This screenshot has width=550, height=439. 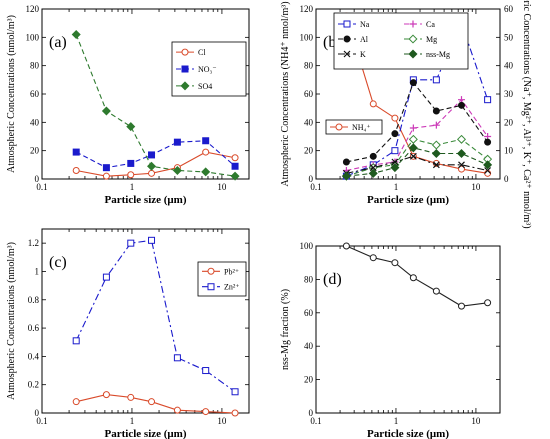 I want to click on y2-tick-label: 60, so click(x=509, y=9).